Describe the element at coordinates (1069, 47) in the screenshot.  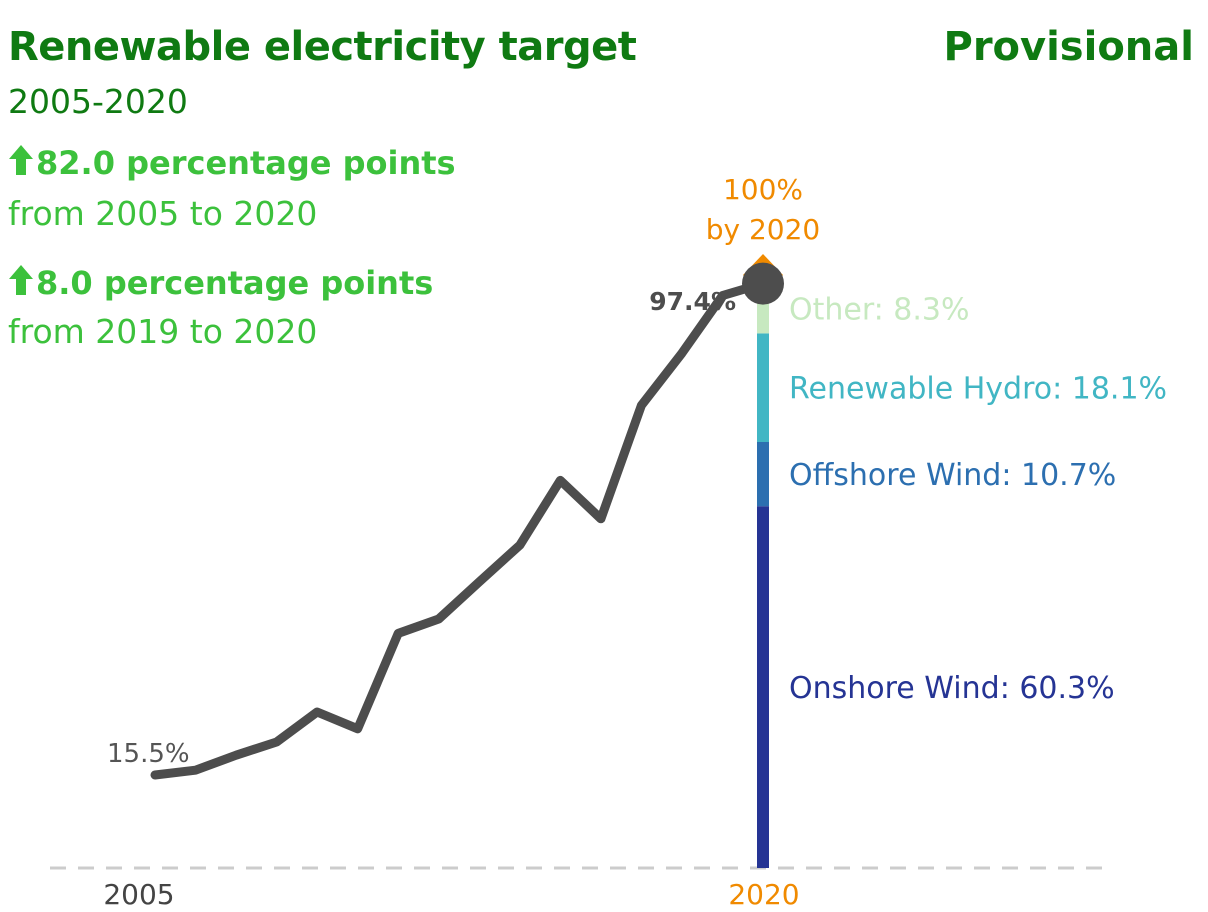
I see `provisional-label: Provisional` at that location.